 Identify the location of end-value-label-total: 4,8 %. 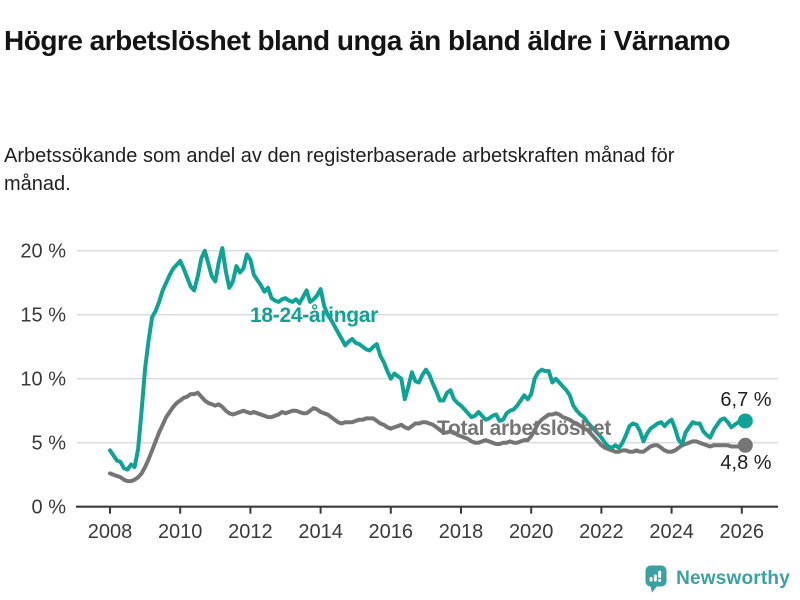
(746, 463).